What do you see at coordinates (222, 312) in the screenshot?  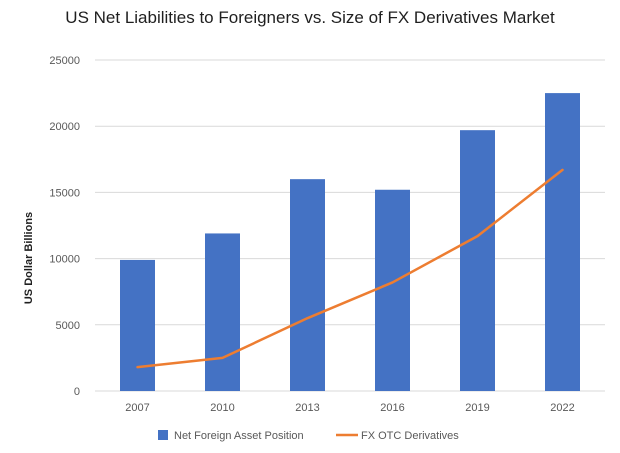 I see `bar-2010` at bounding box center [222, 312].